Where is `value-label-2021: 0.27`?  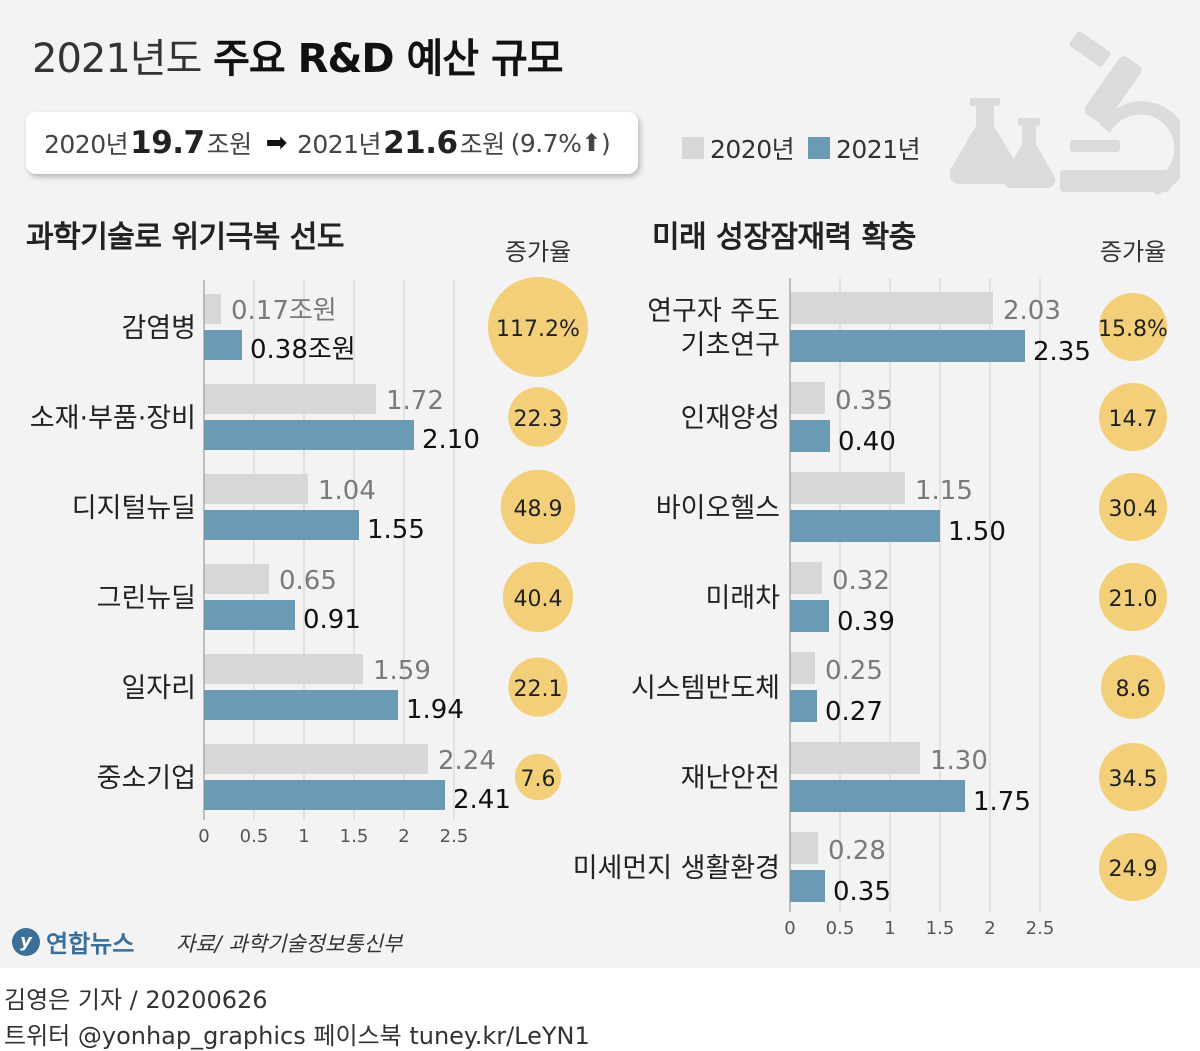 value-label-2021: 0.27 is located at coordinates (854, 712).